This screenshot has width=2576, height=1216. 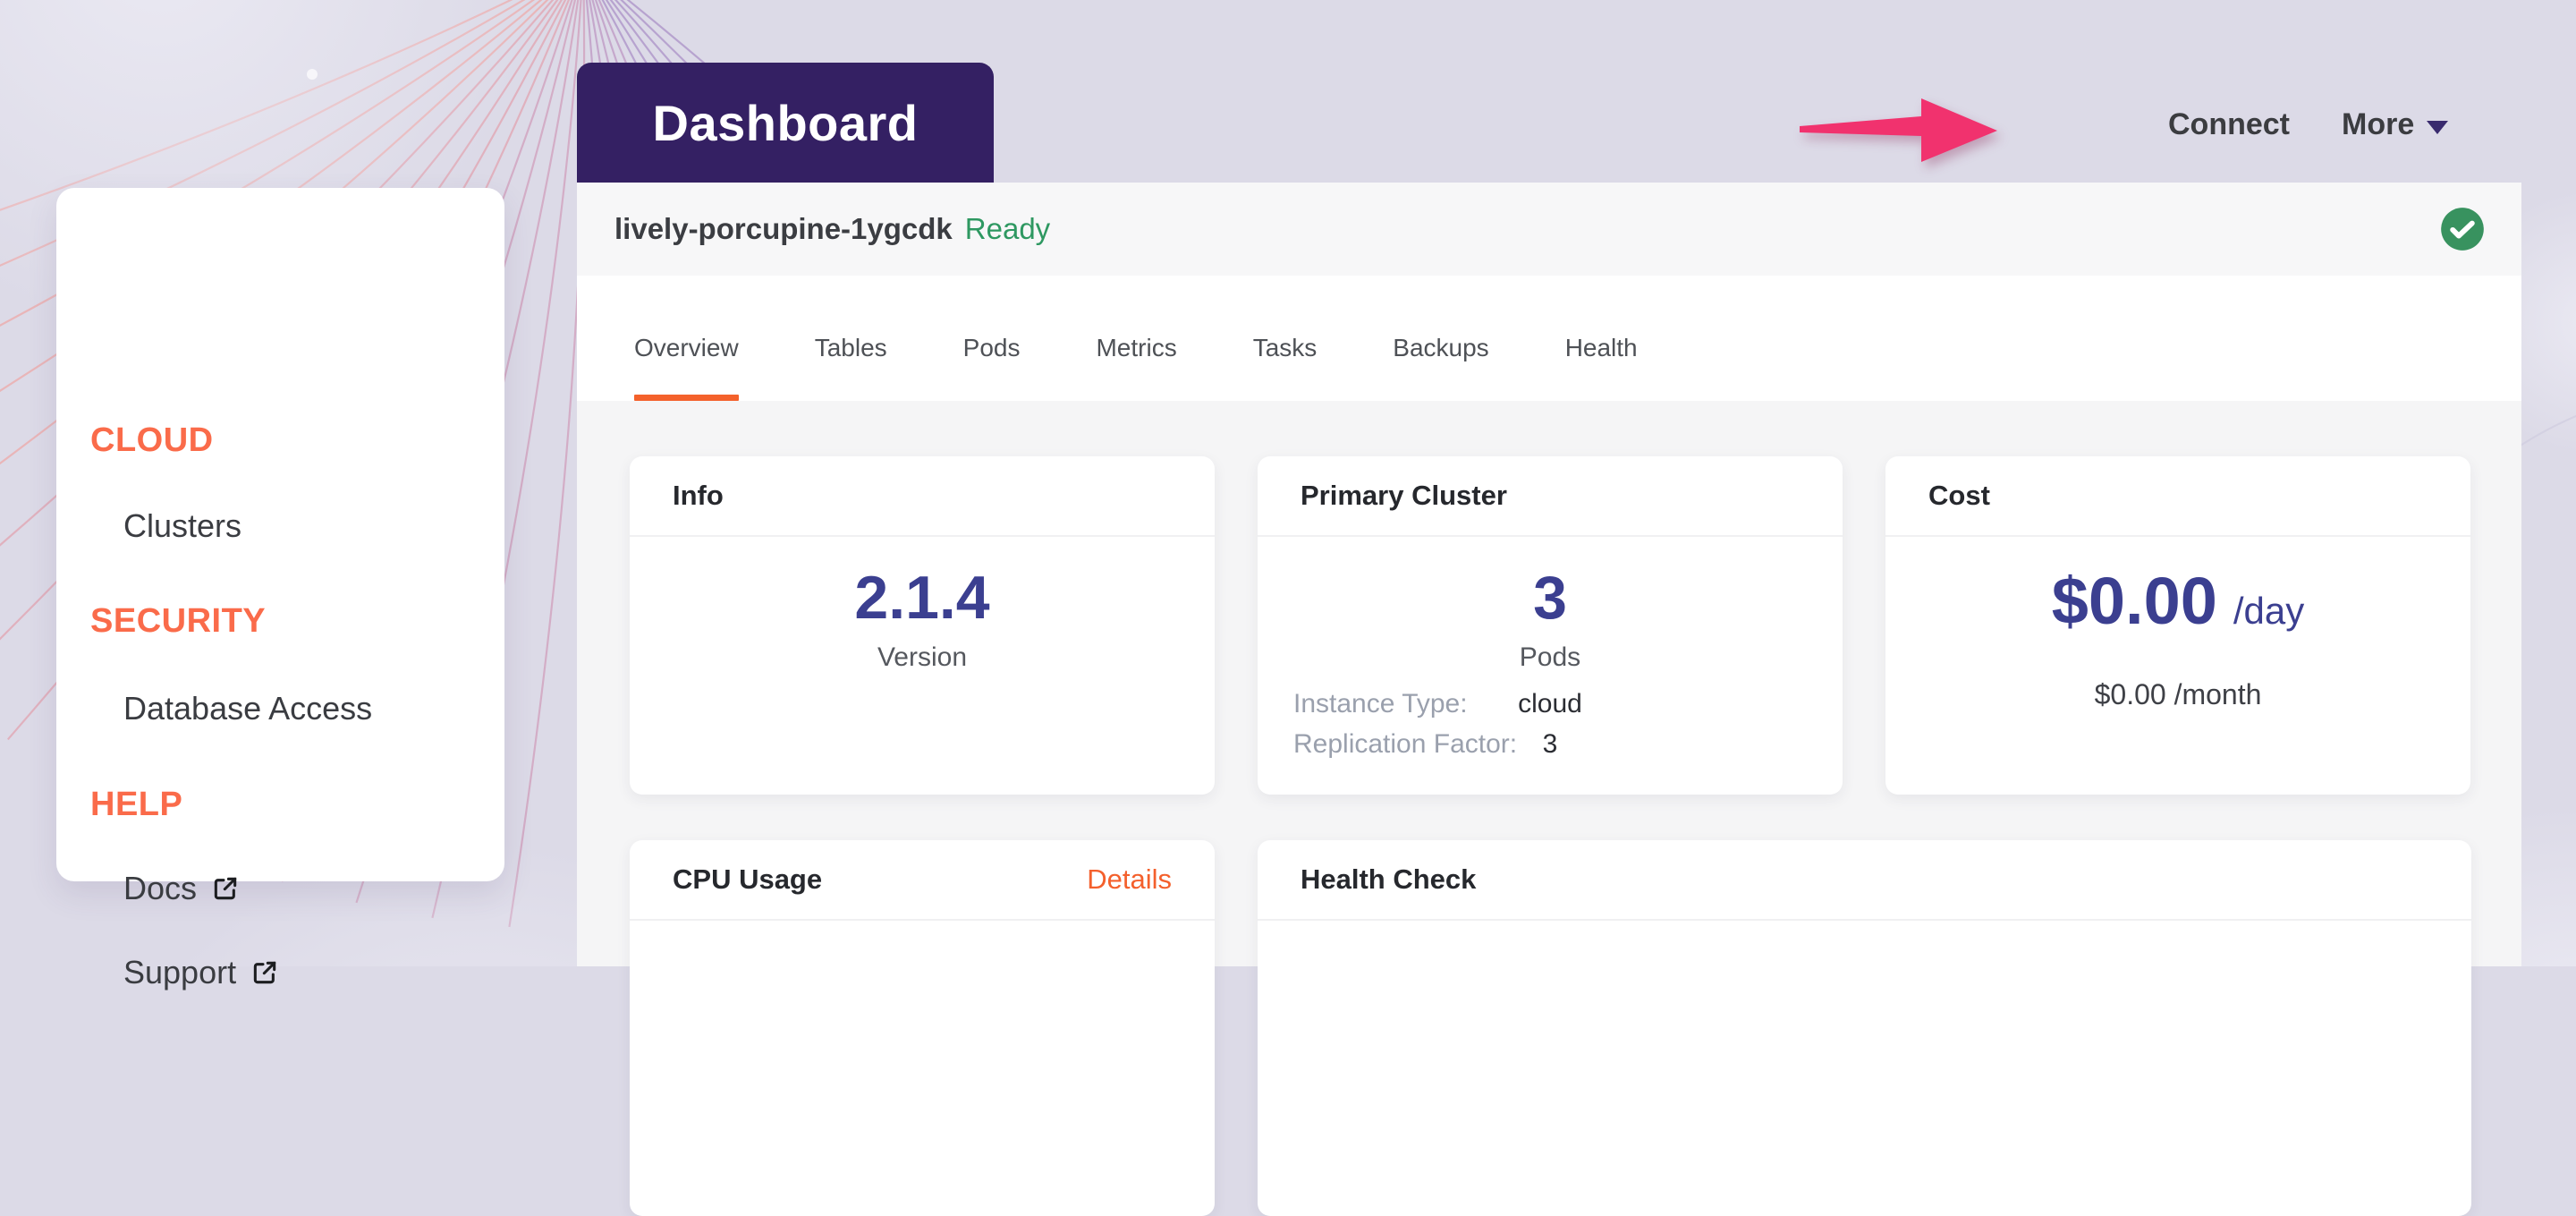 I want to click on tab-pods: Pods, so click(x=991, y=348).